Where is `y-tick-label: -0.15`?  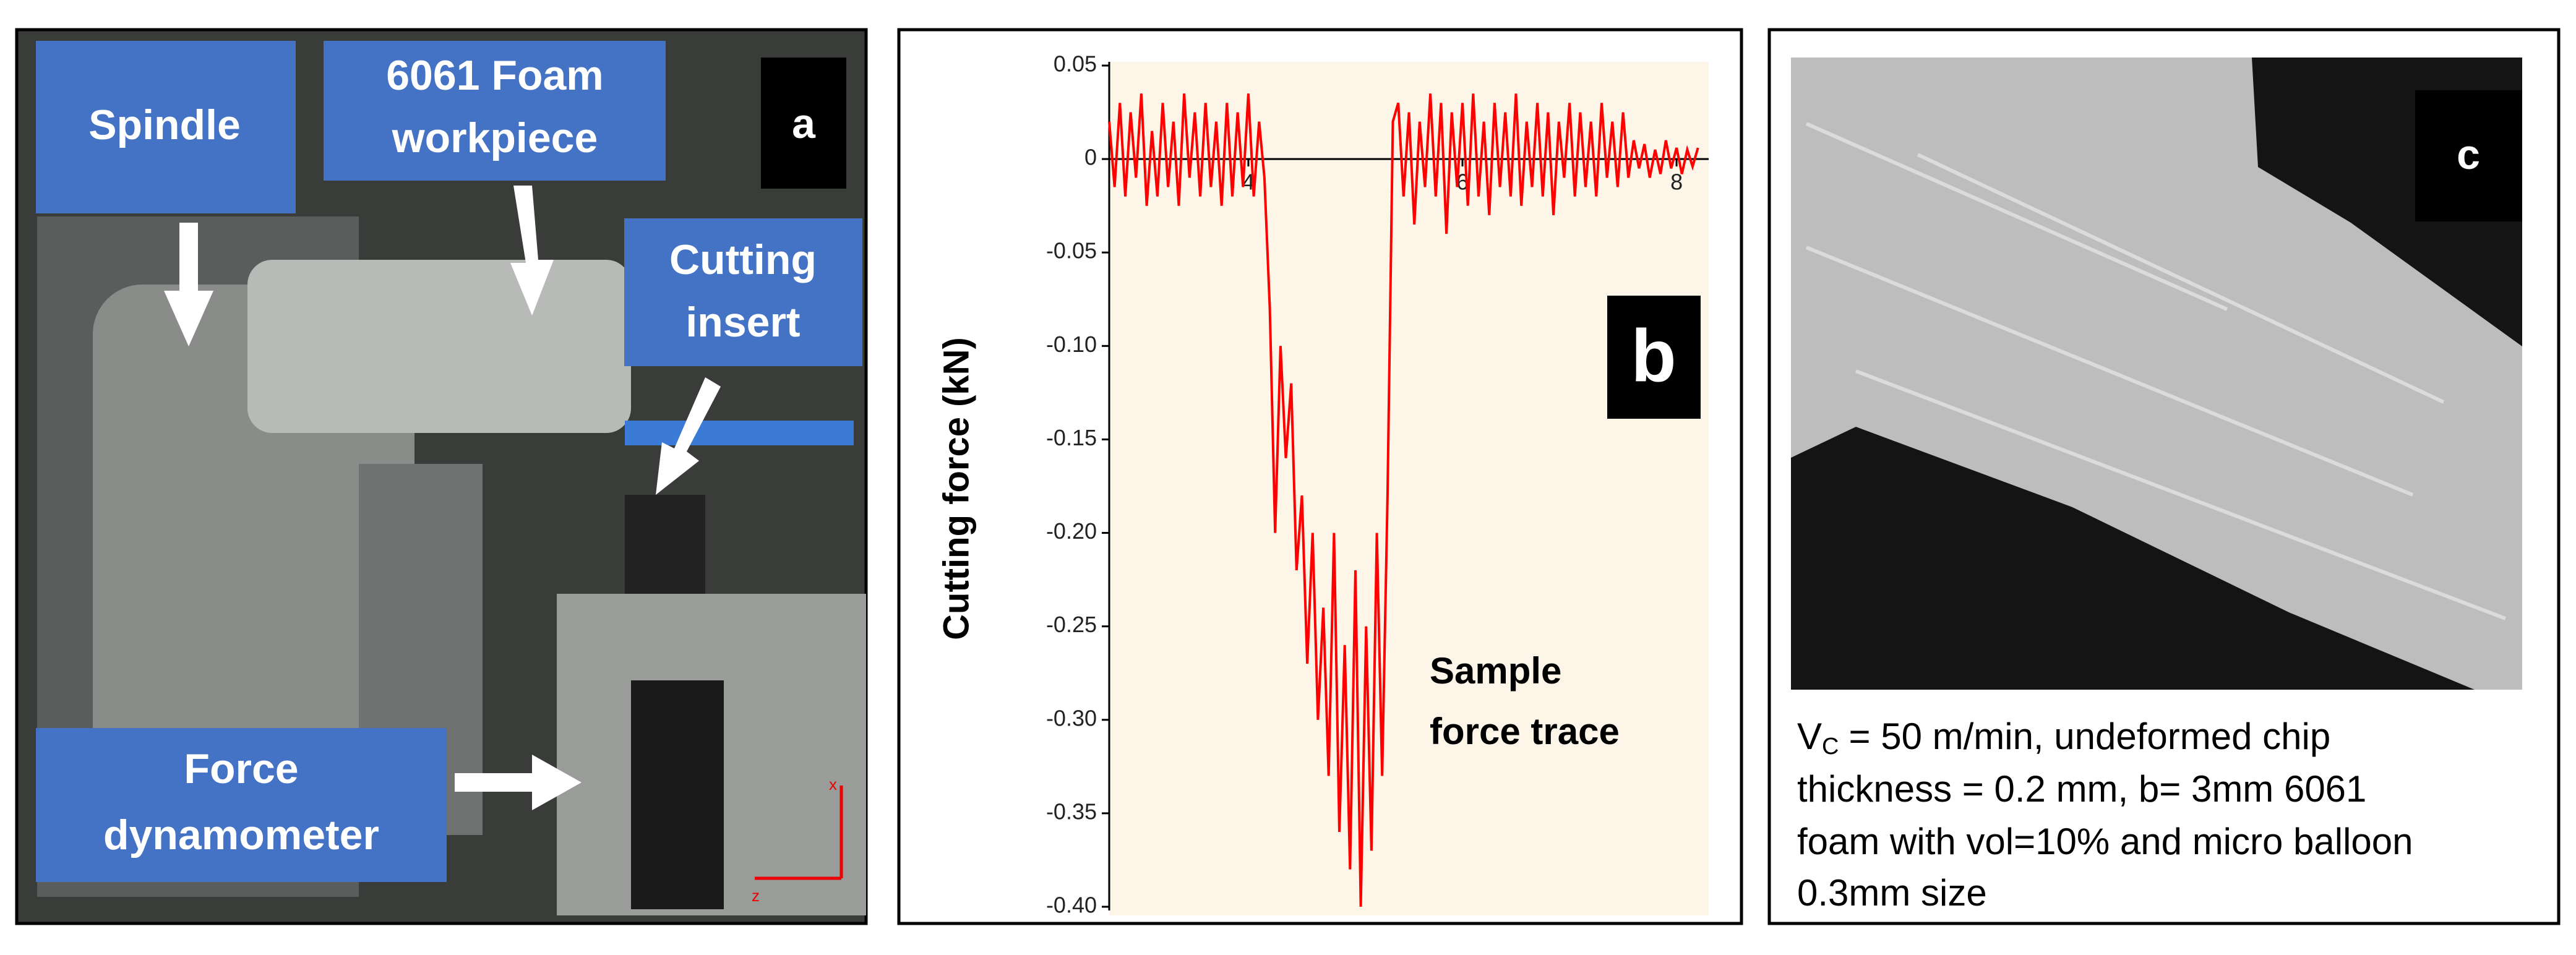
y-tick-label: -0.15 is located at coordinates (1071, 437).